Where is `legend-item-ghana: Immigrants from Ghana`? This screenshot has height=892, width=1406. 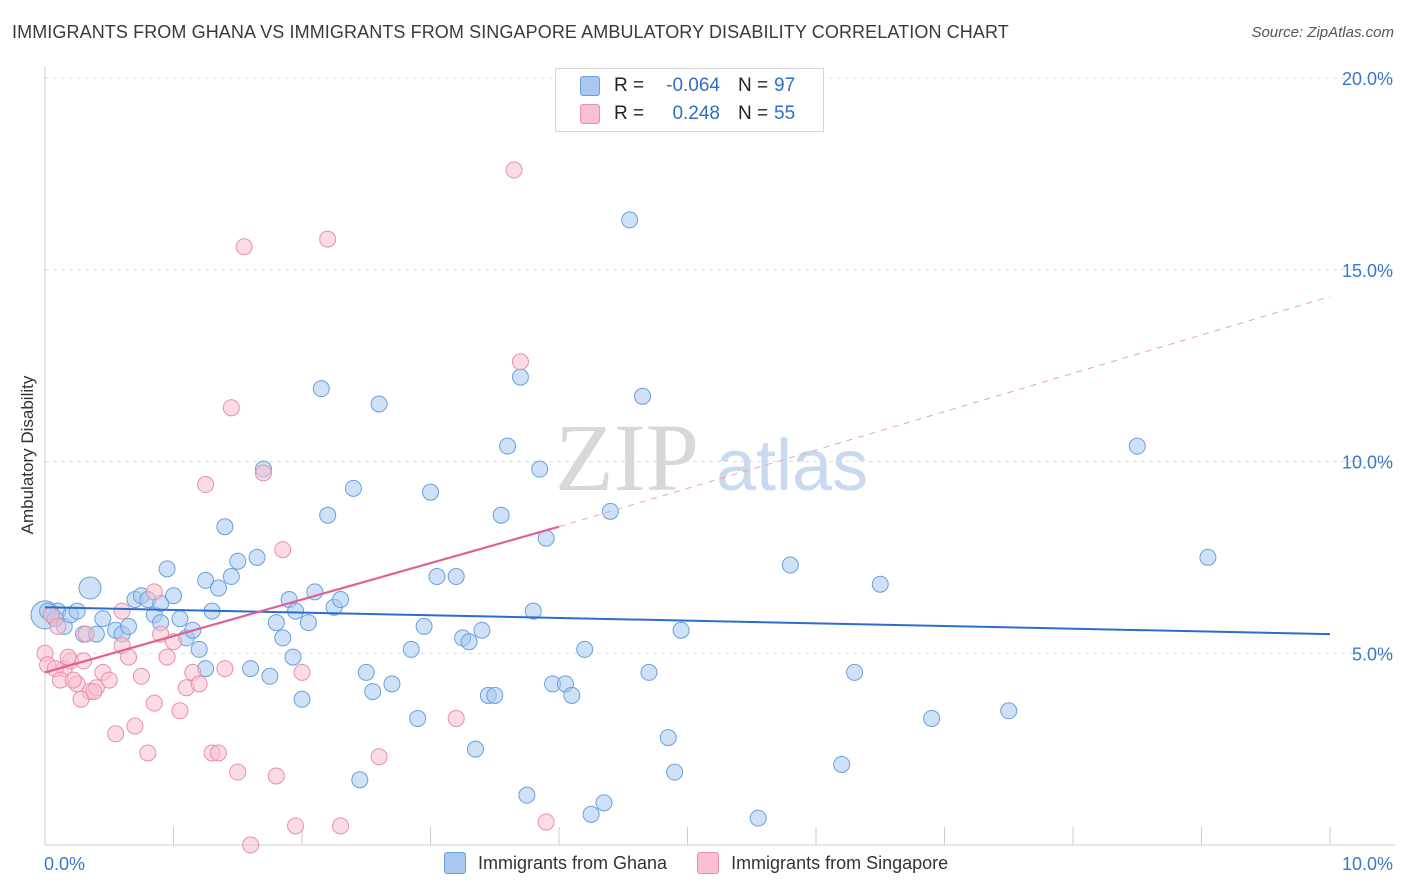
legend-item-ghana: Immigrants from Ghana is located at coordinates (555, 863).